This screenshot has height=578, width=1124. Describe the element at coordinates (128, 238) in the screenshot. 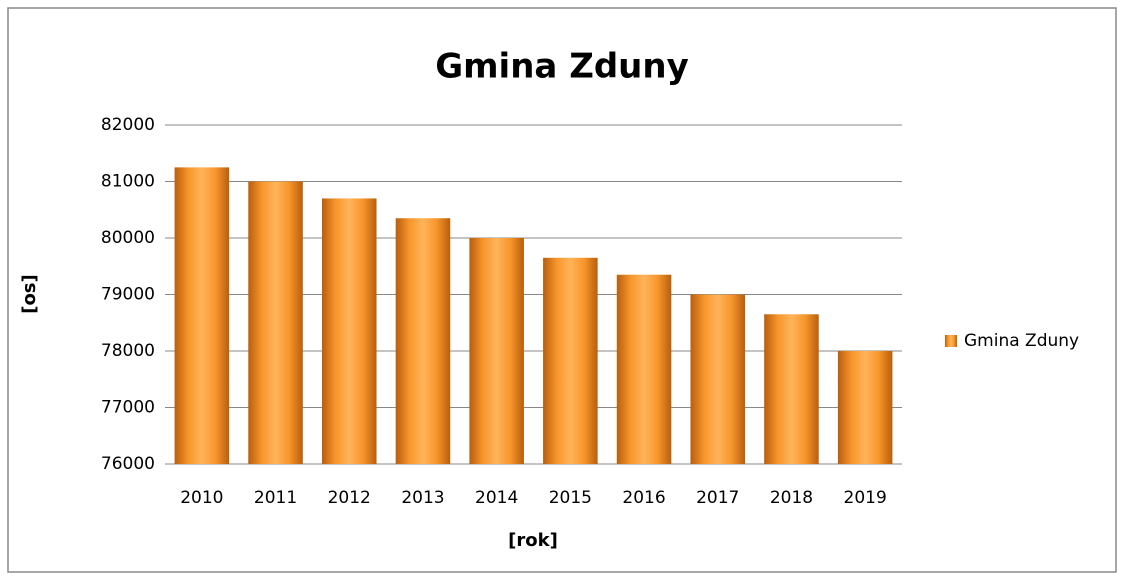

I see `y-tick-label: 80000` at that location.